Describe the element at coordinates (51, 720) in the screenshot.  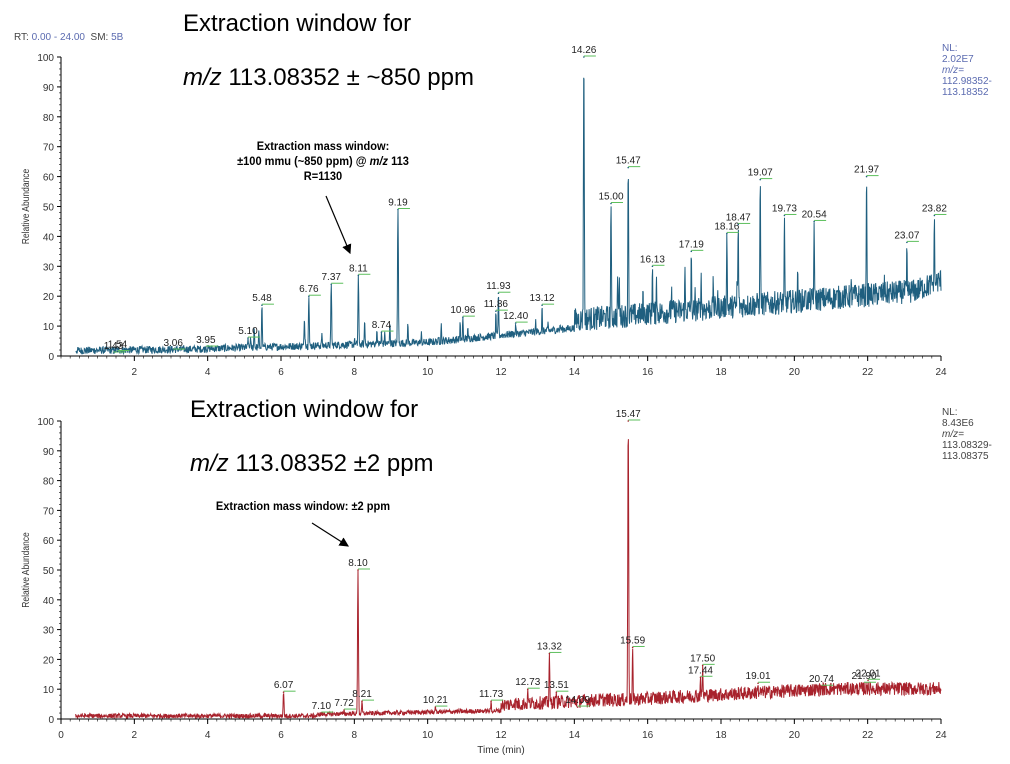
I see `y-tick-label: 0` at that location.